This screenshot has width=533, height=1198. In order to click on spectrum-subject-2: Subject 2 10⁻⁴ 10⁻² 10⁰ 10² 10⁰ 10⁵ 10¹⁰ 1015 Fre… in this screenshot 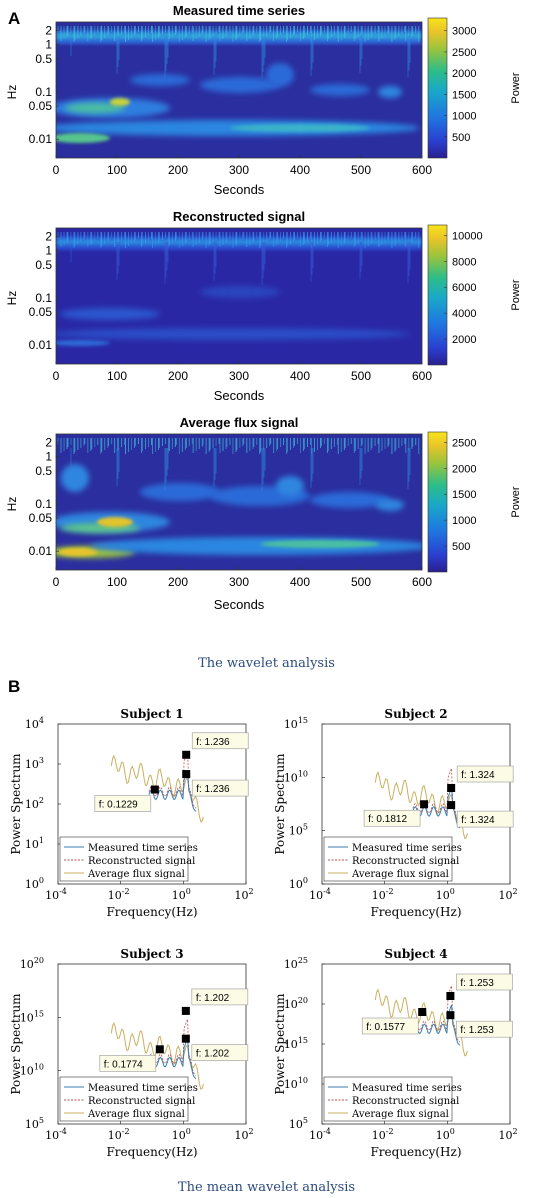, I will do `click(395, 813)`.